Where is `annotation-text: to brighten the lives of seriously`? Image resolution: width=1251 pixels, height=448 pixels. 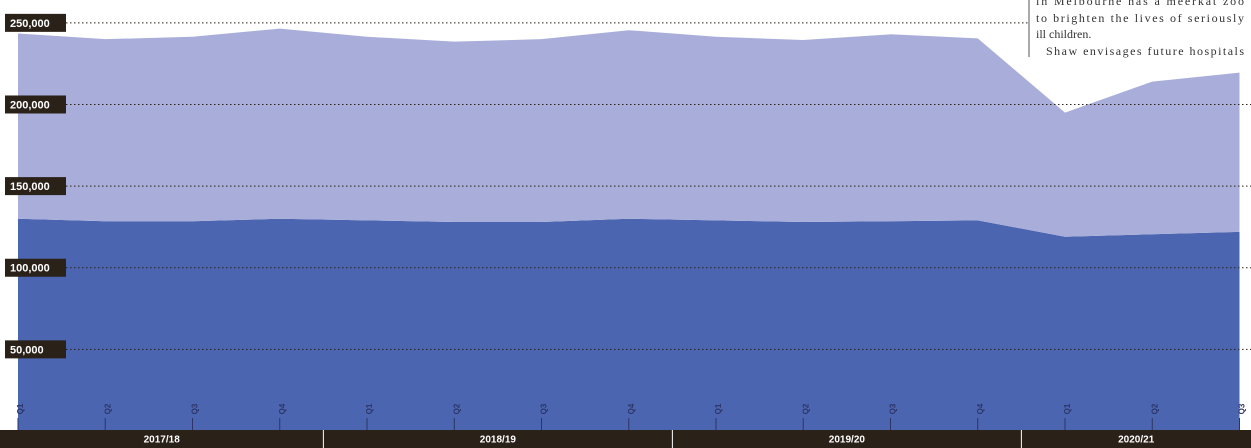 annotation-text: to brighten the lives of seriously is located at coordinates (1140, 18).